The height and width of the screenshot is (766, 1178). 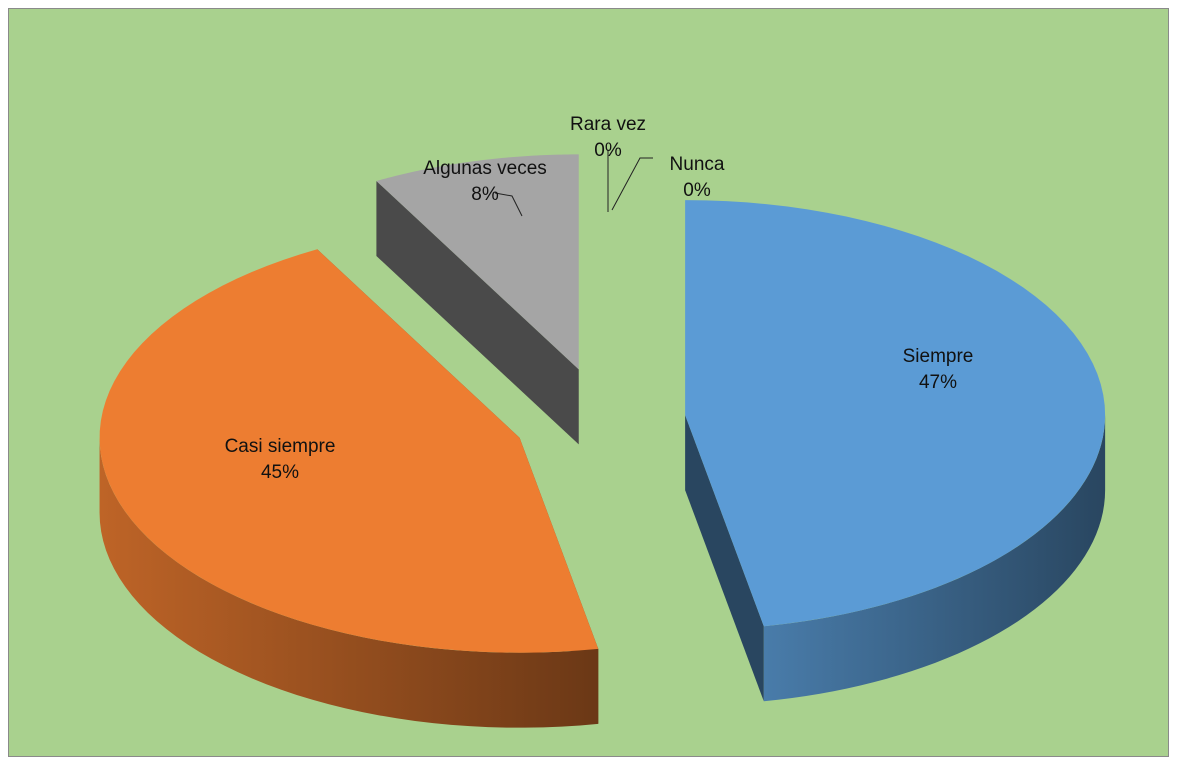 I want to click on slice-side, so click(x=934, y=558).